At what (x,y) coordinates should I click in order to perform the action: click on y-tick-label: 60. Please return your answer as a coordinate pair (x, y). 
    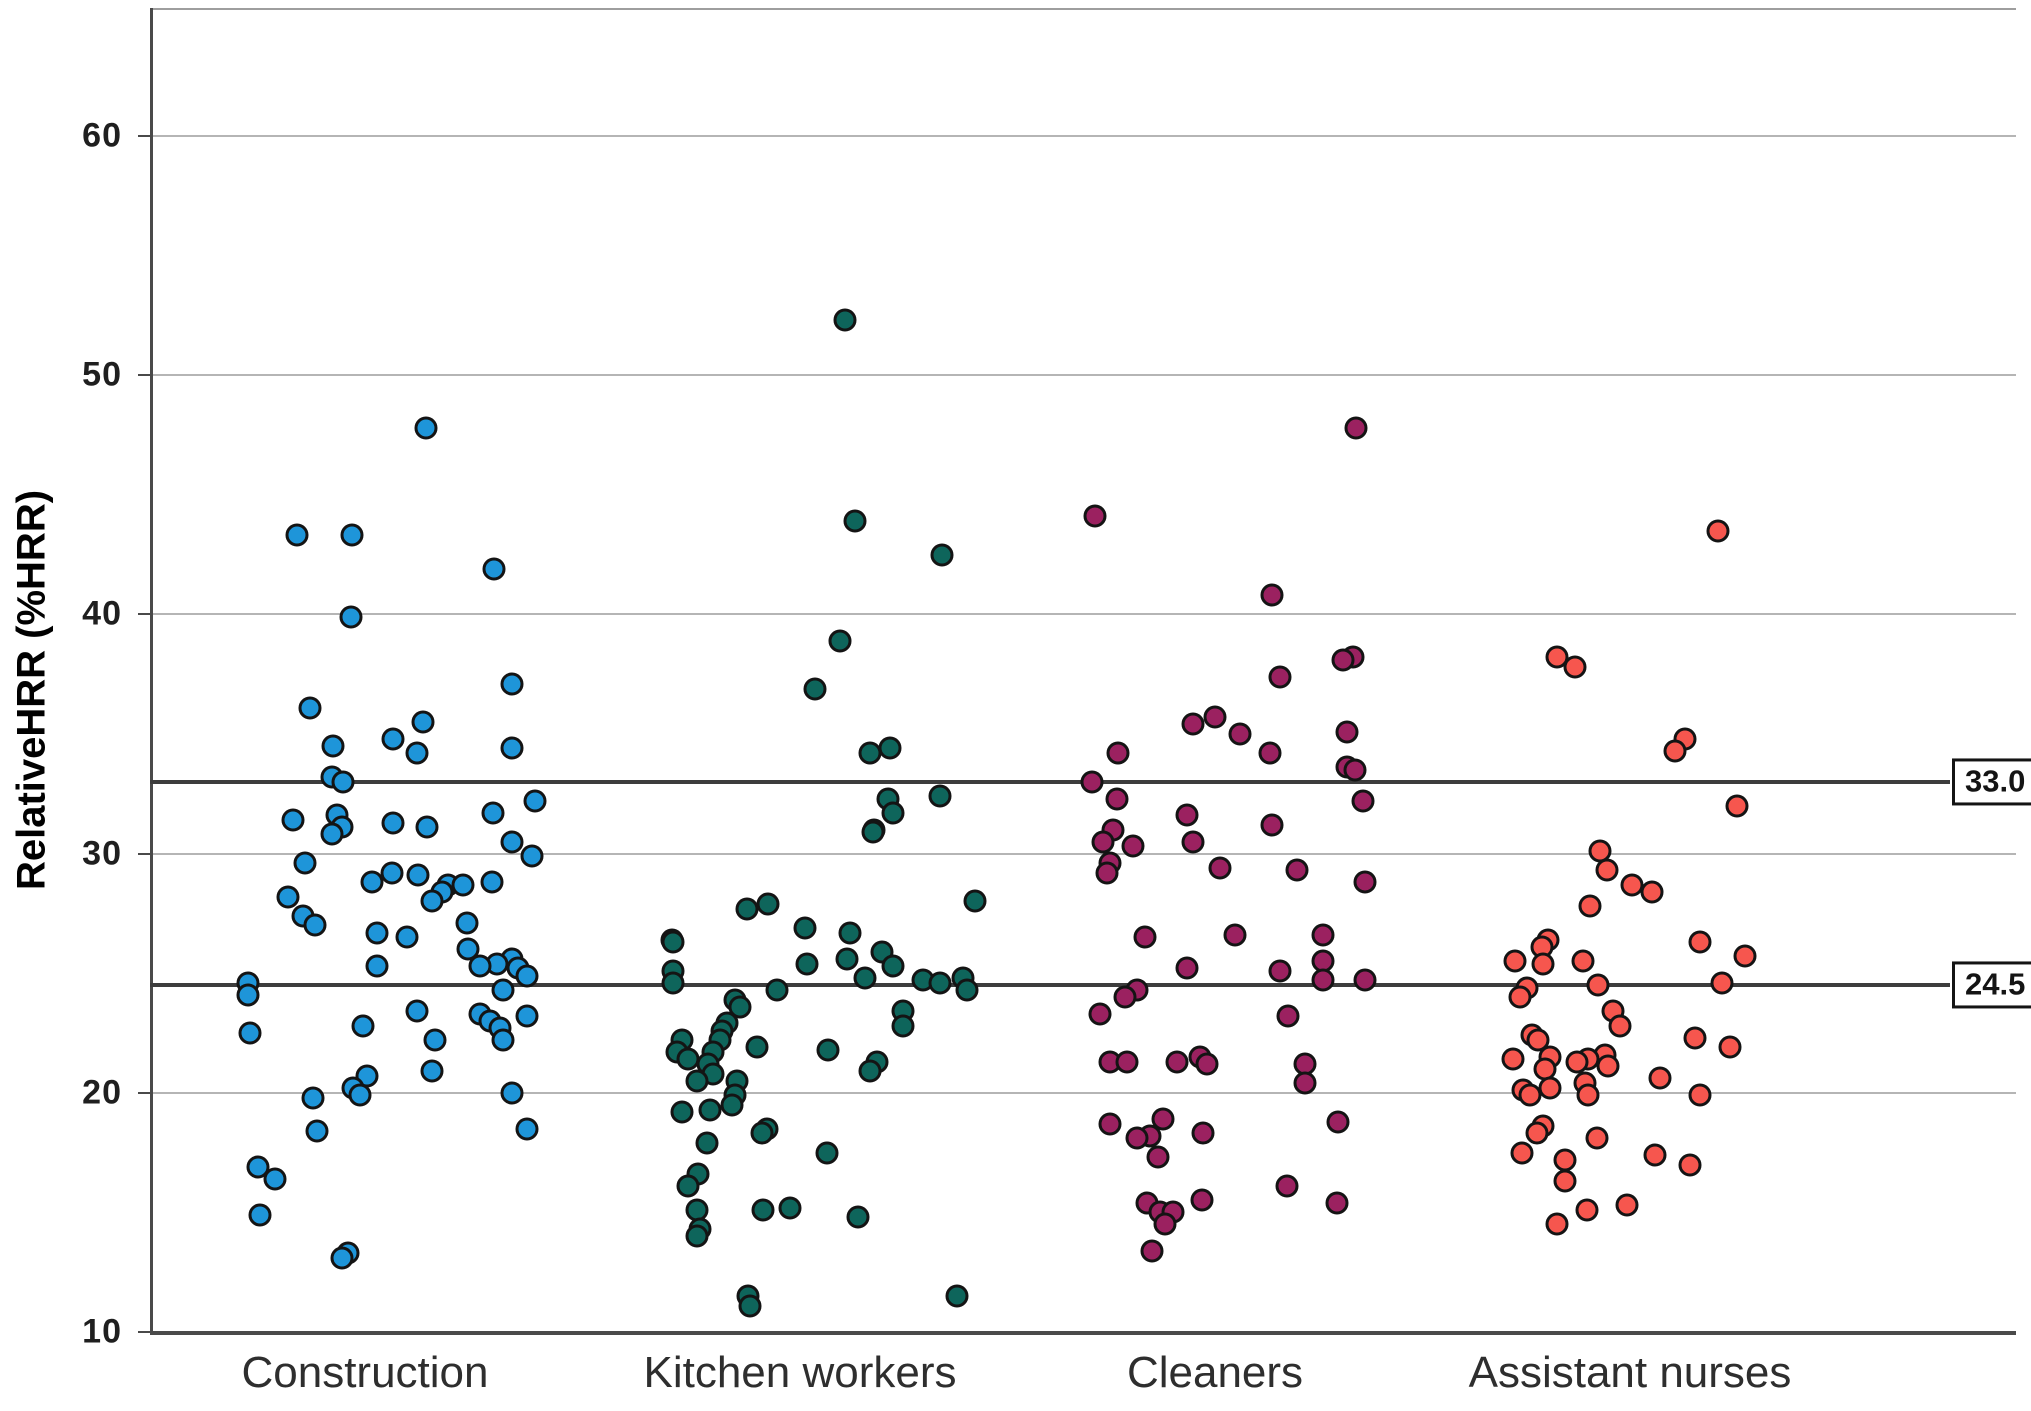
    Looking at the image, I should click on (102, 135).